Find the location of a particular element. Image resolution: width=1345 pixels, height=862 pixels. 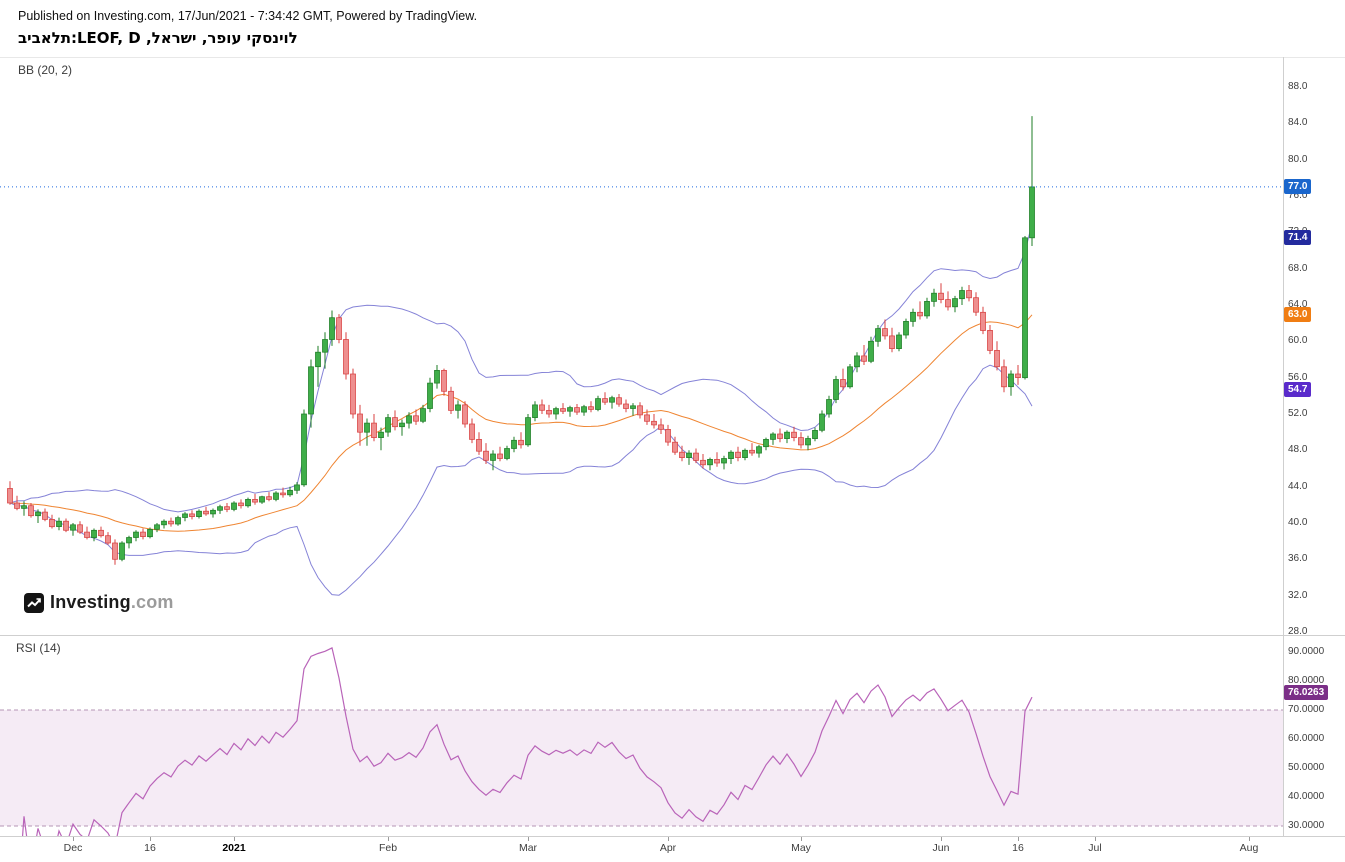

price-axis-tick: 80.0 is located at coordinates (1298, 159).